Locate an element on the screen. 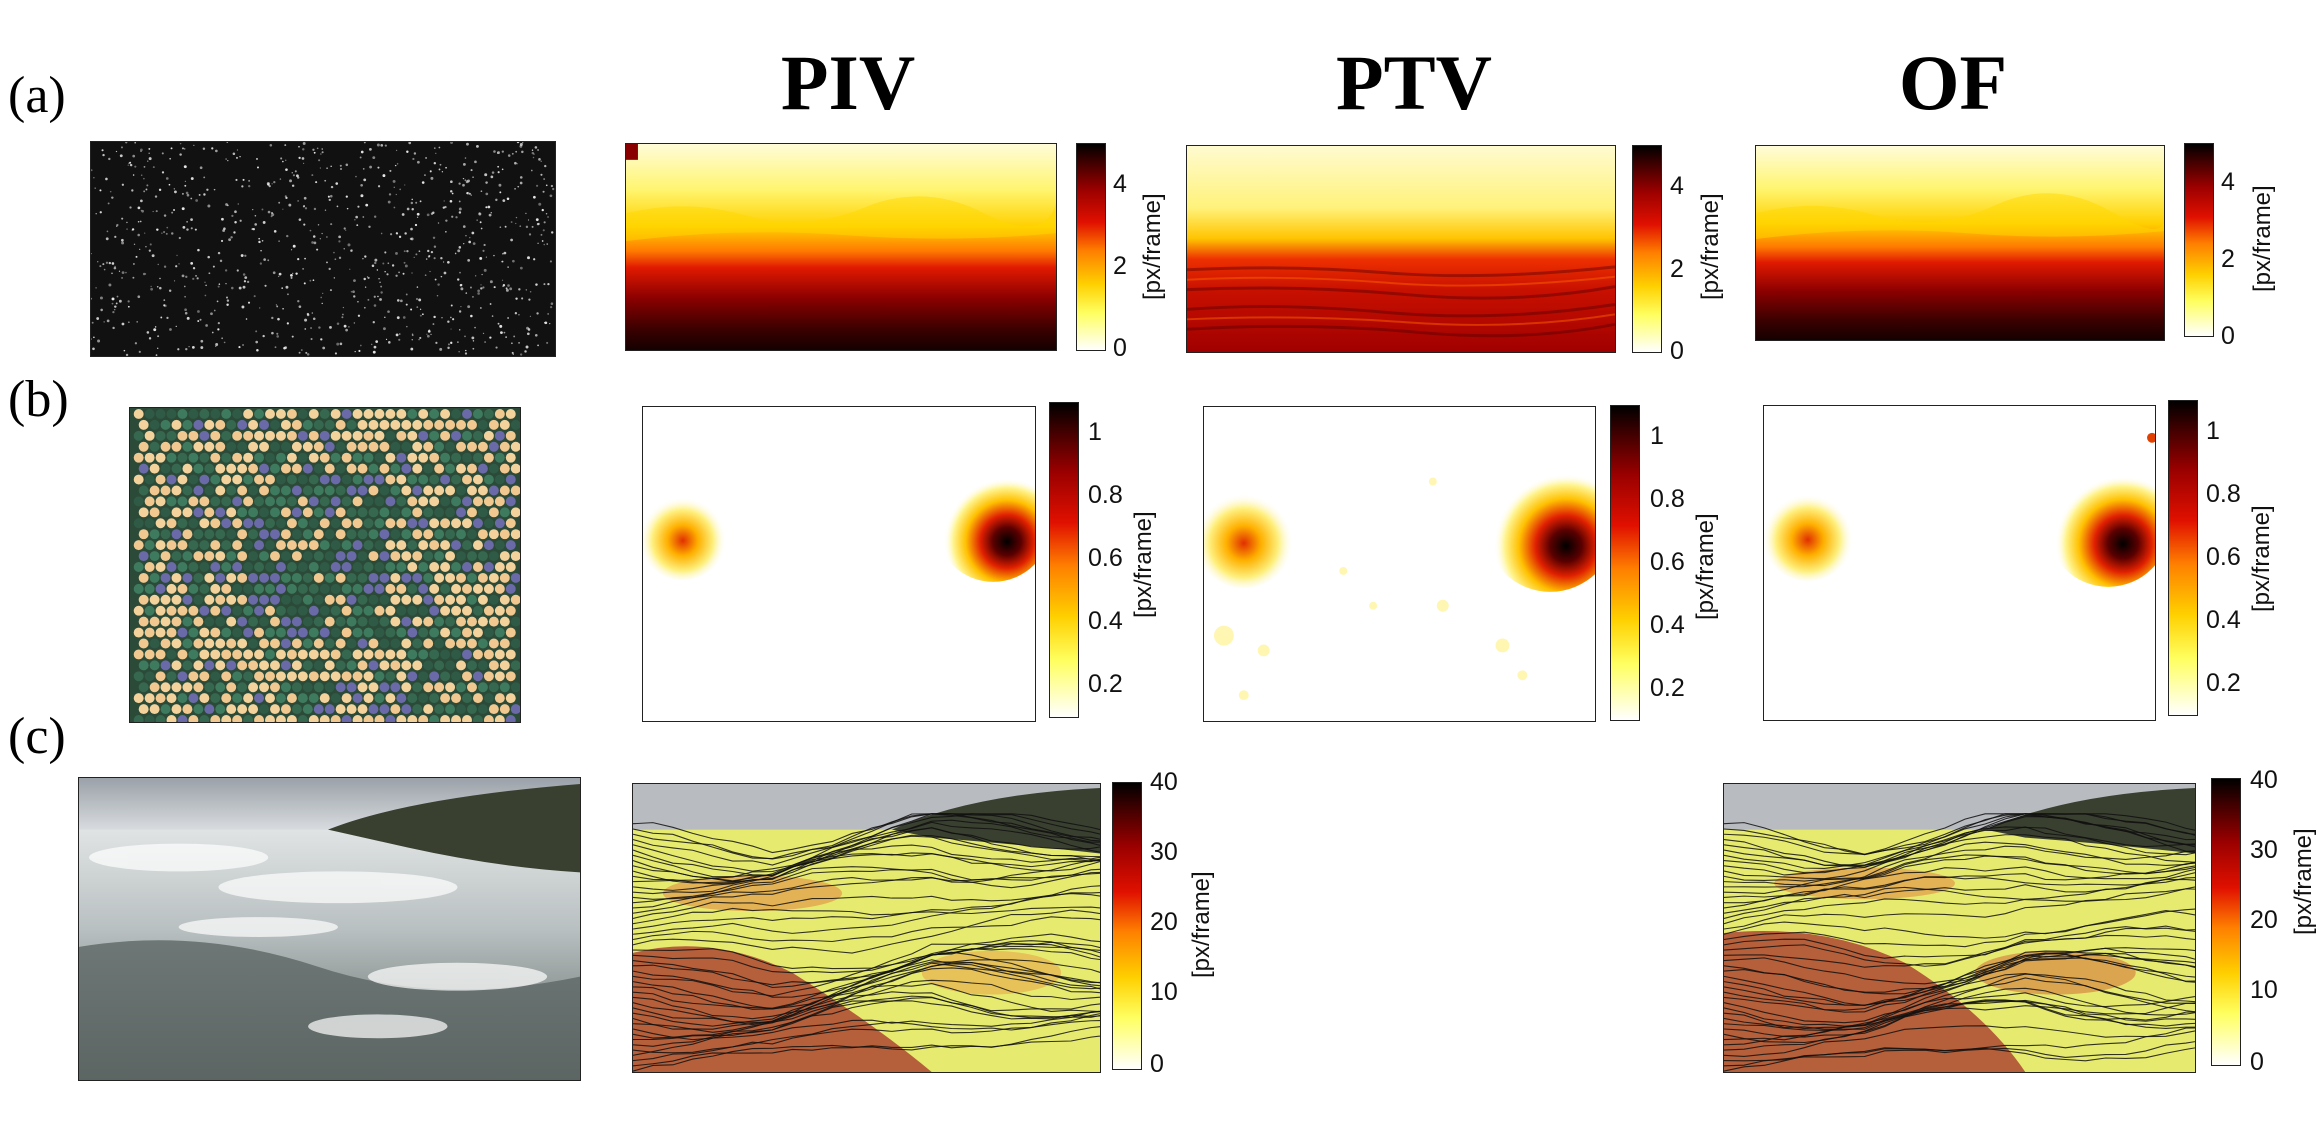 This screenshot has width=2318, height=1122. waterfall-photo is located at coordinates (329, 929).